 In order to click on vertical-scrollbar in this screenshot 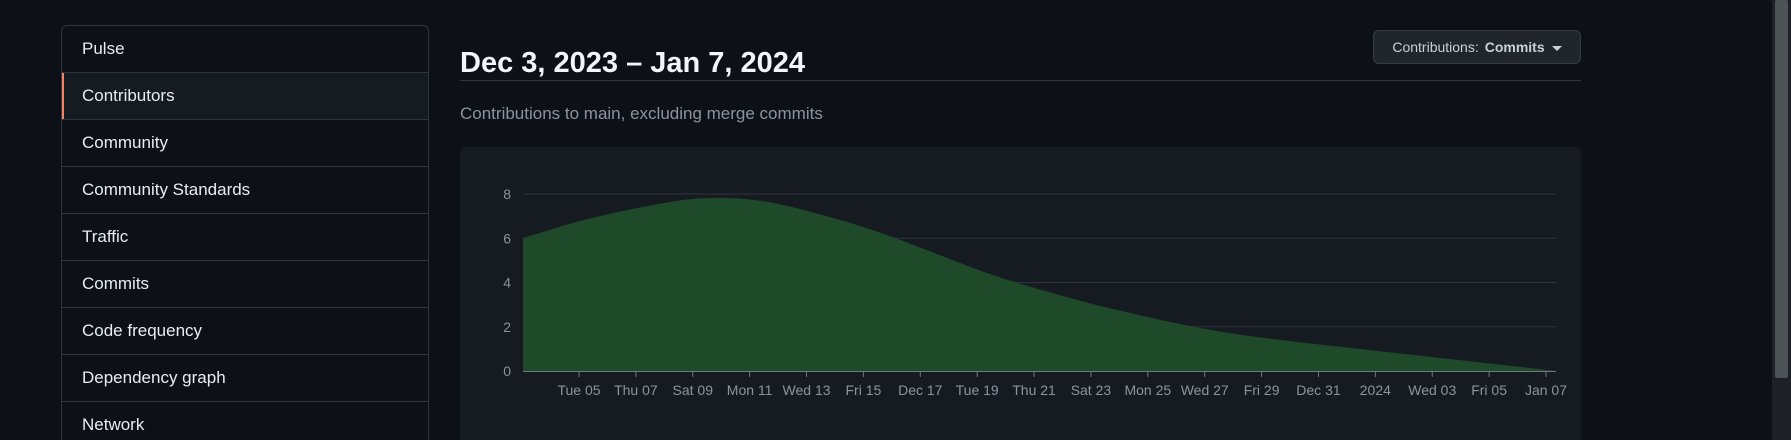, I will do `click(1781, 220)`.